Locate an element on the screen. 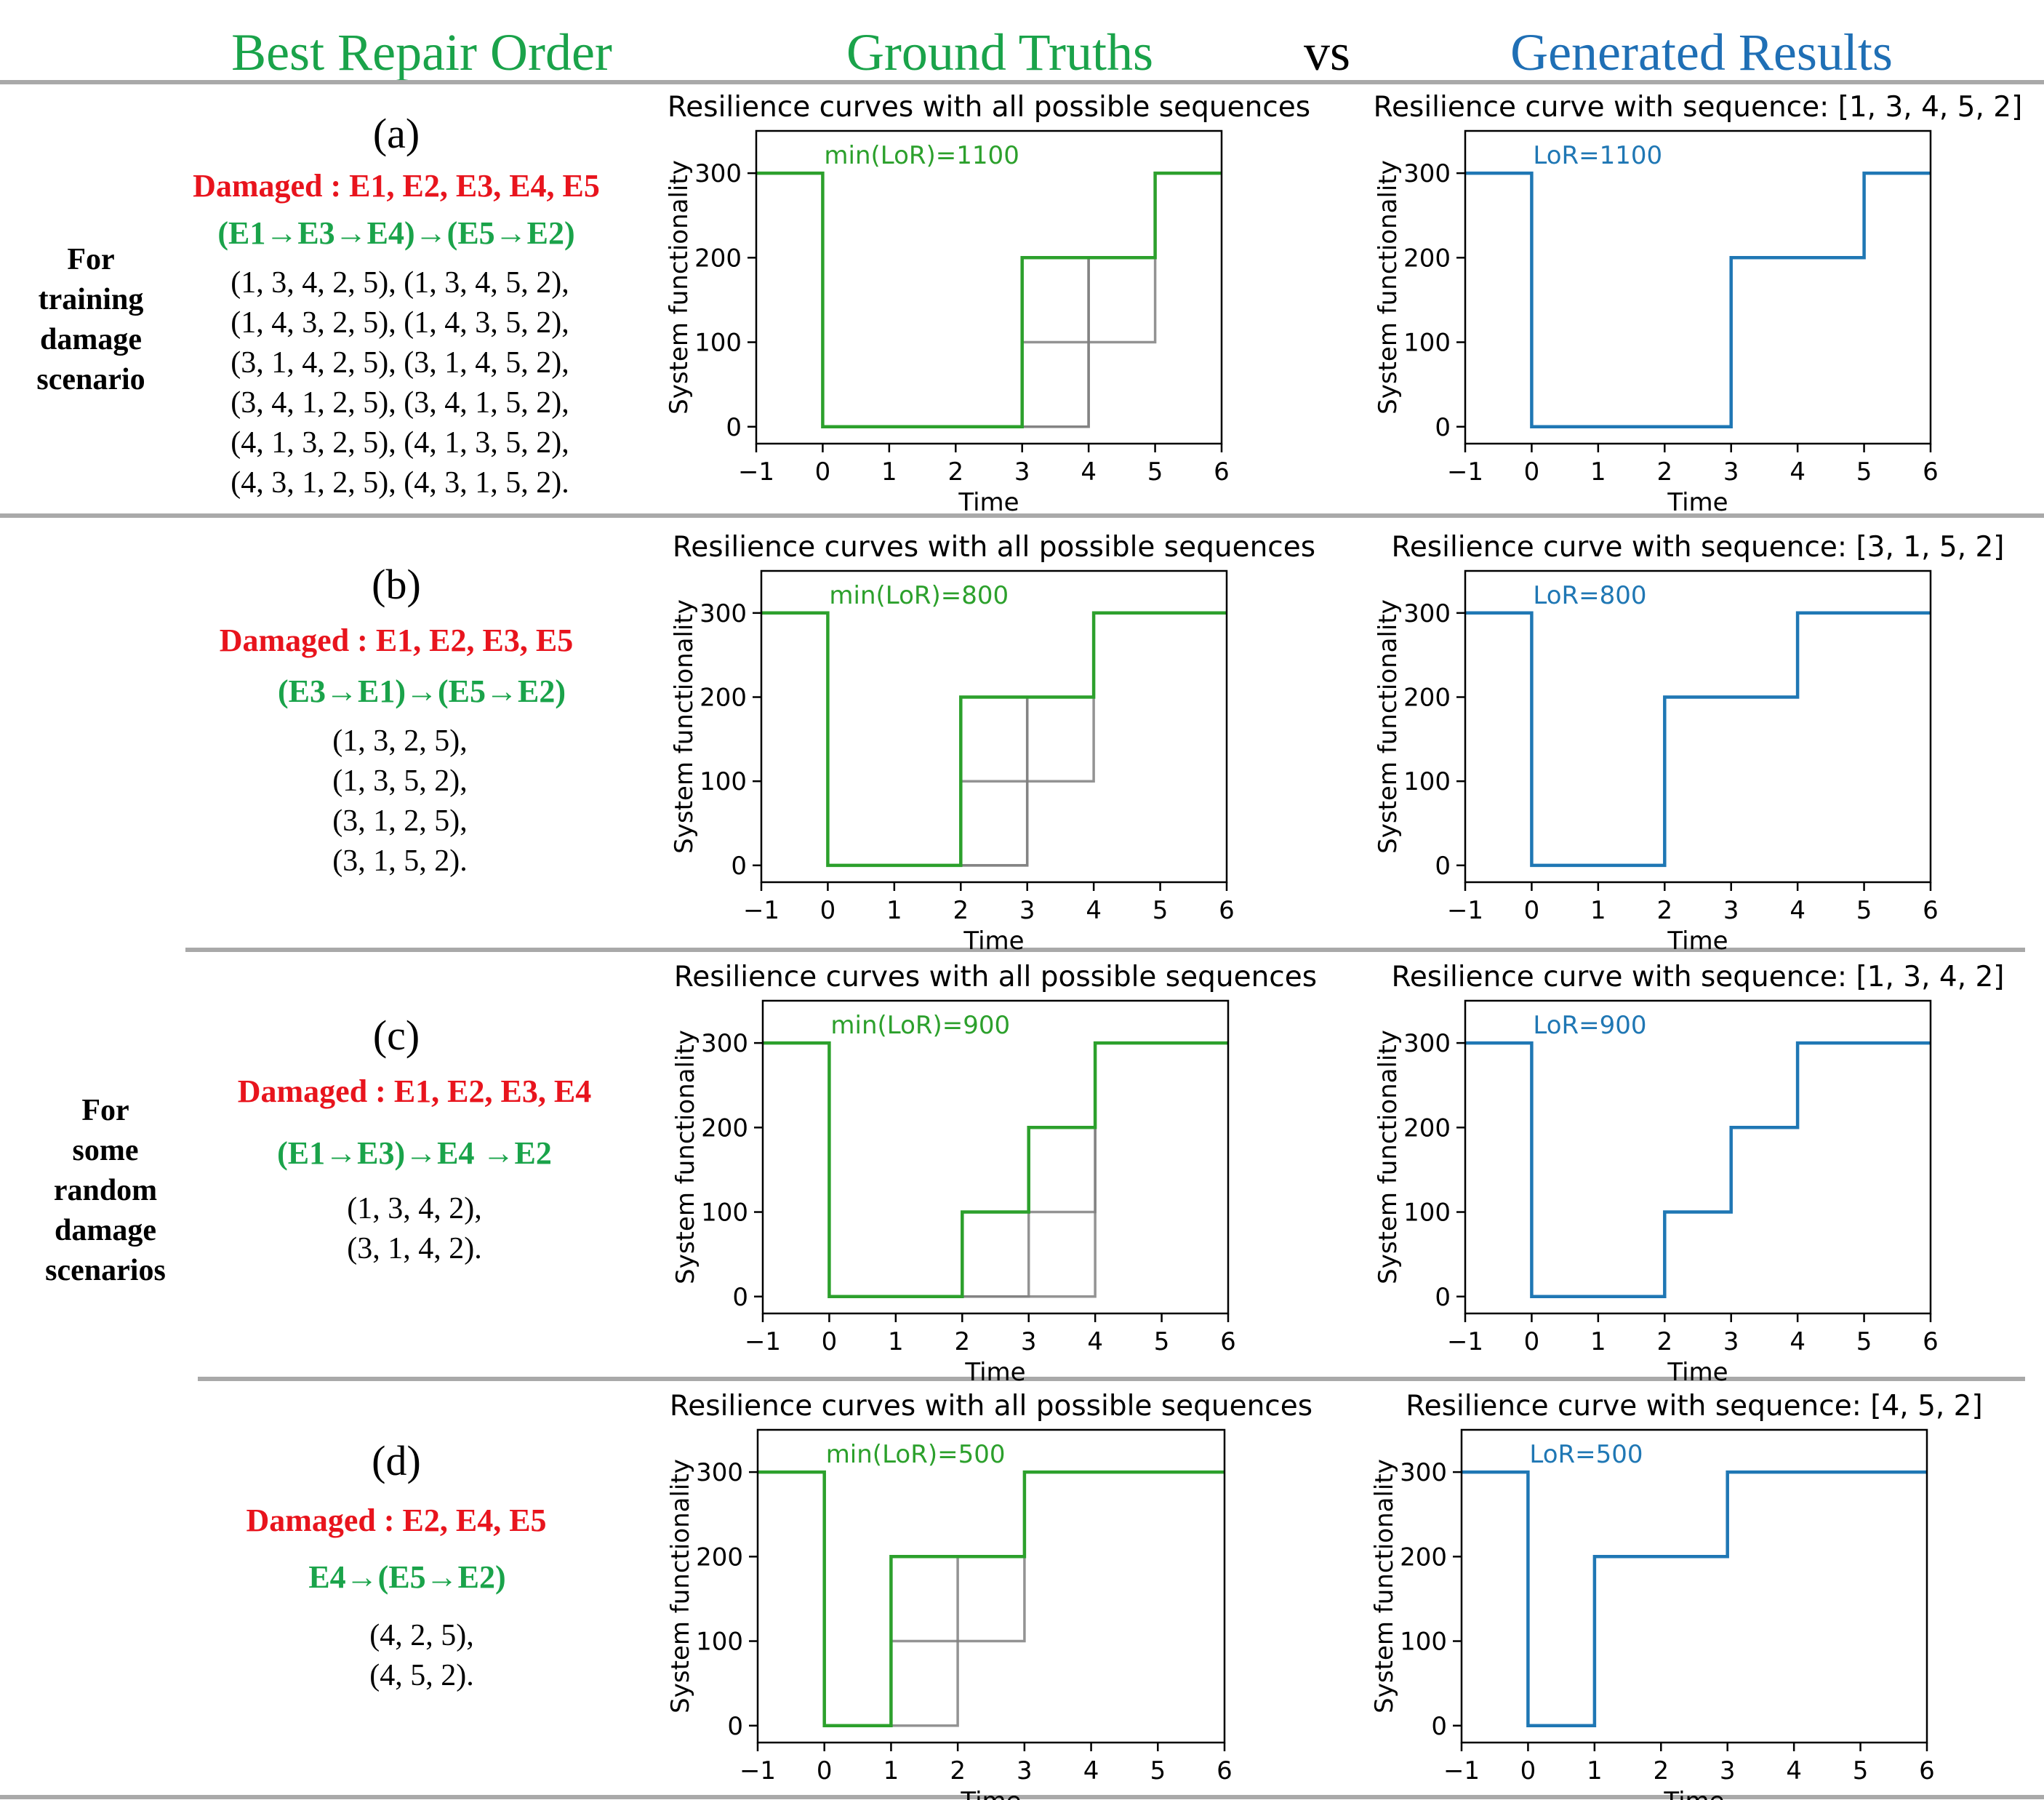 The height and width of the screenshot is (1800, 2044). chart-3-xlabel: Time is located at coordinates (994, 941).